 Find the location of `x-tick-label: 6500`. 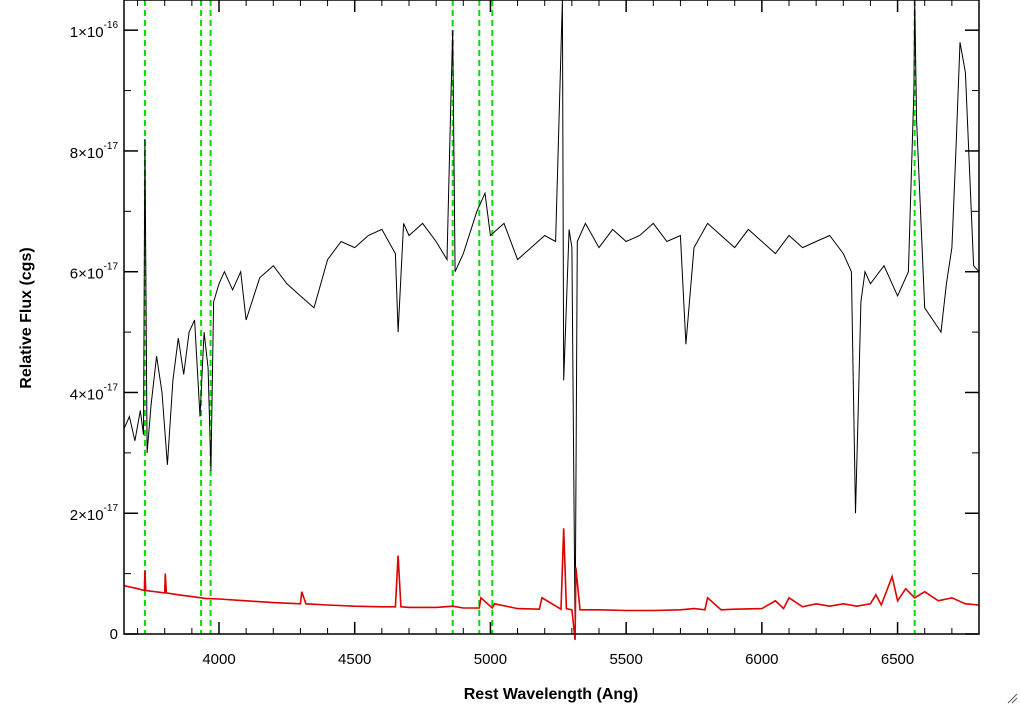

x-tick-label: 6500 is located at coordinates (897, 659).